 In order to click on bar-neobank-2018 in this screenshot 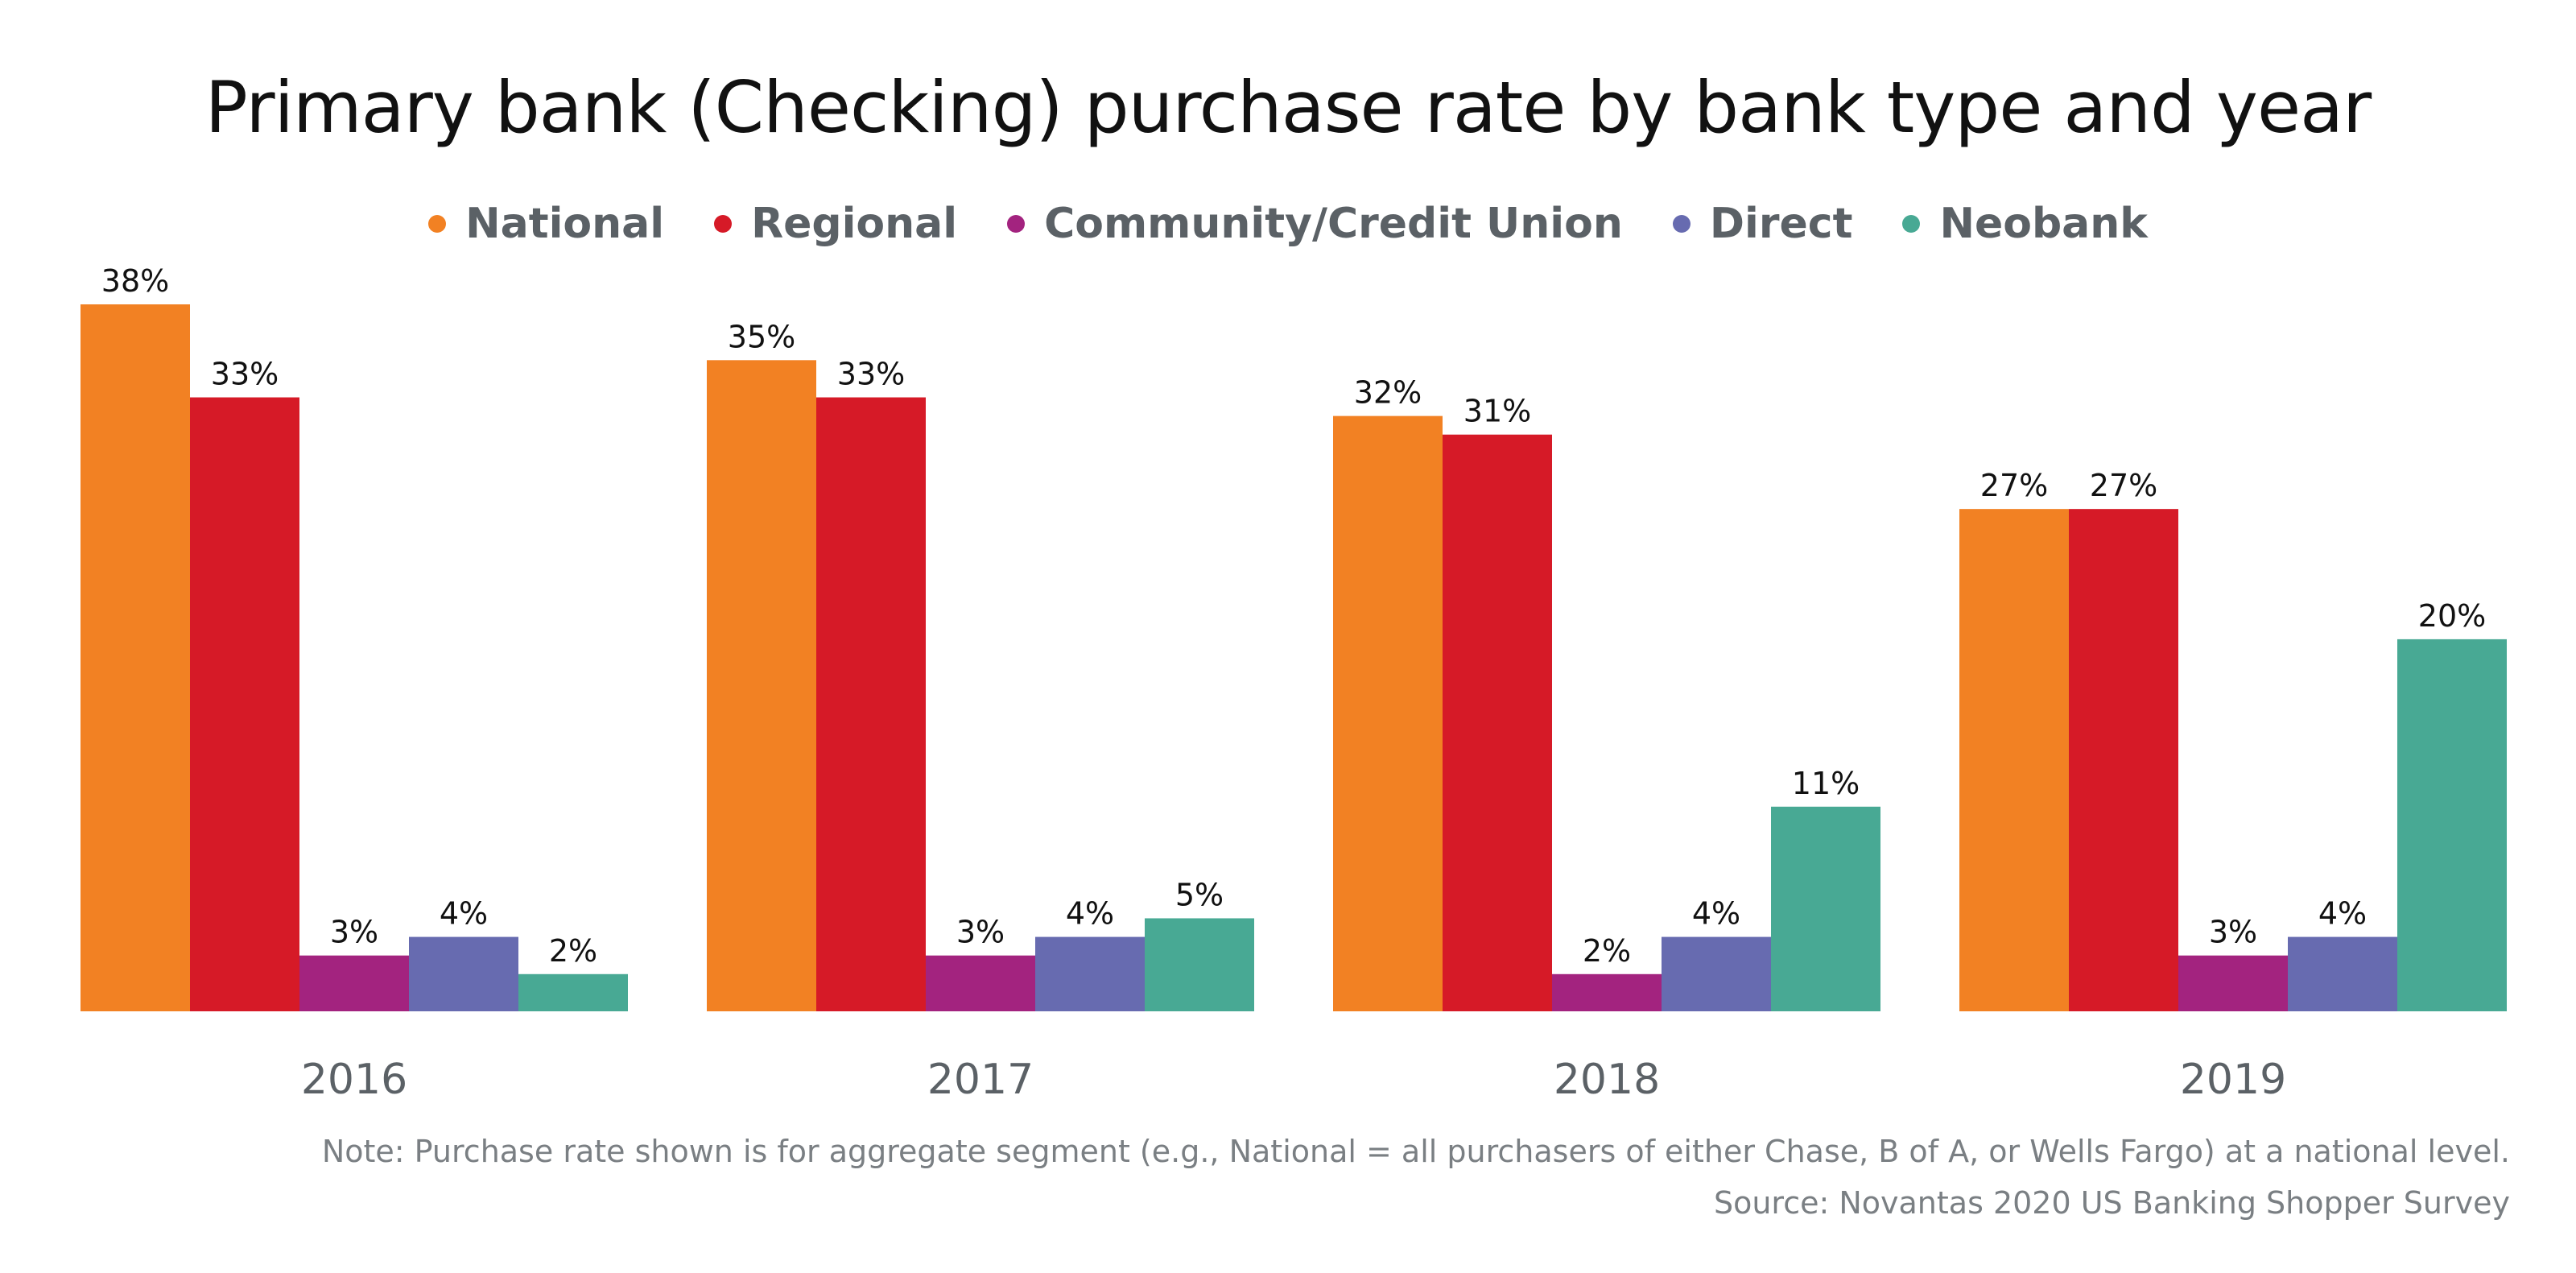, I will do `click(1825, 908)`.